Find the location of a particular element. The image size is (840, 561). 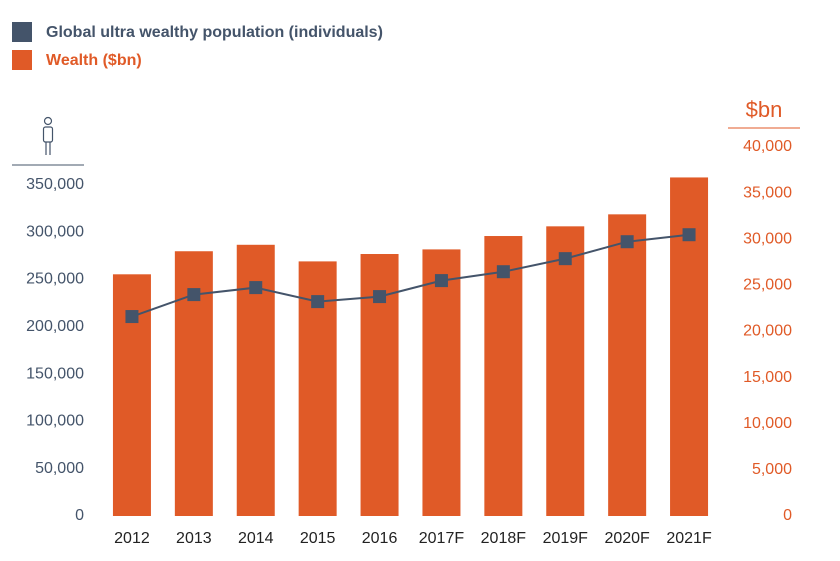

y-tick-label: 0 is located at coordinates (79, 515).